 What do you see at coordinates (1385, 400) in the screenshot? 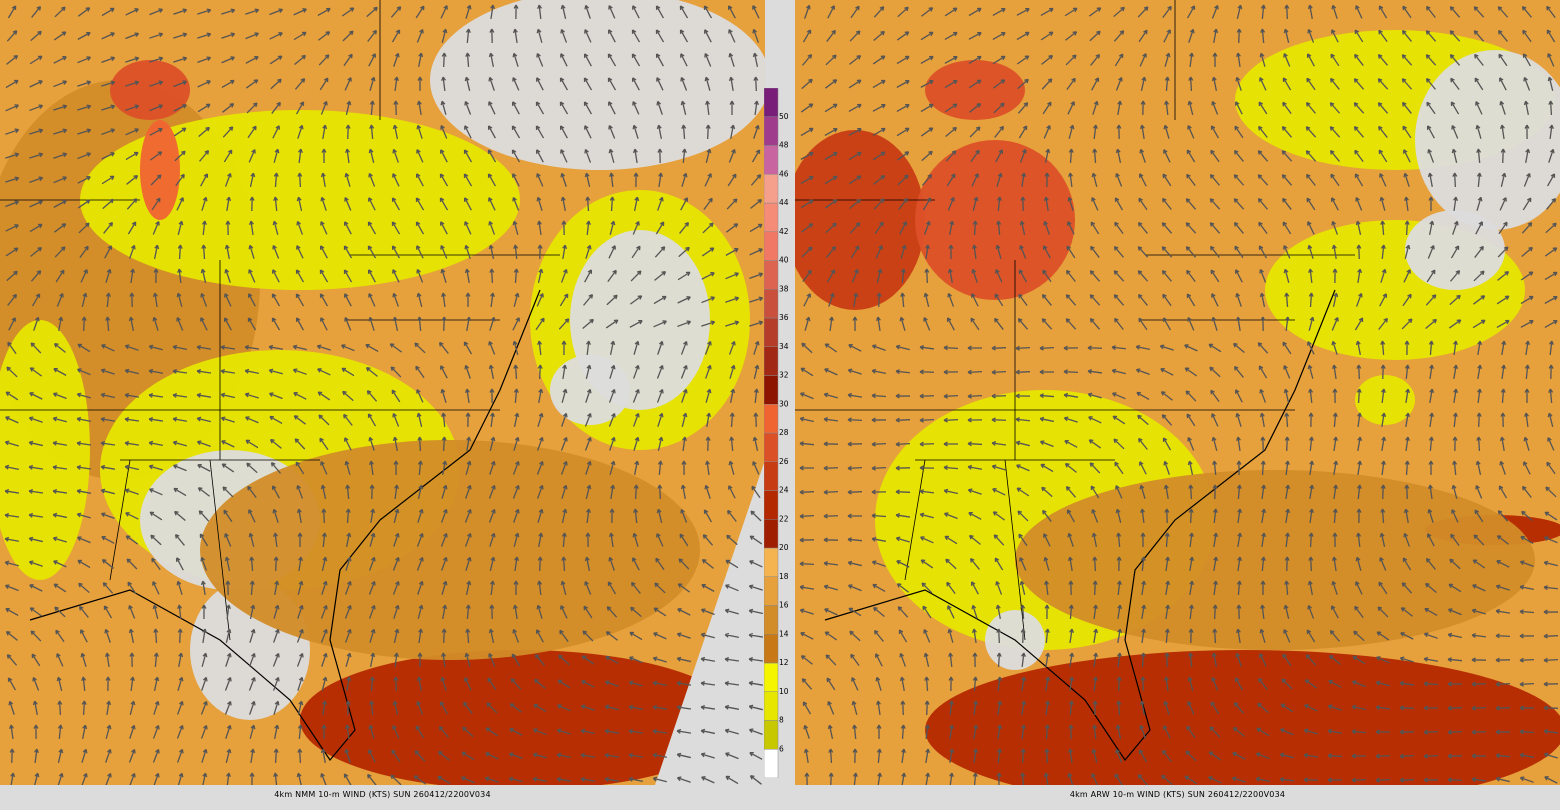
I see `wind-region` at bounding box center [1385, 400].